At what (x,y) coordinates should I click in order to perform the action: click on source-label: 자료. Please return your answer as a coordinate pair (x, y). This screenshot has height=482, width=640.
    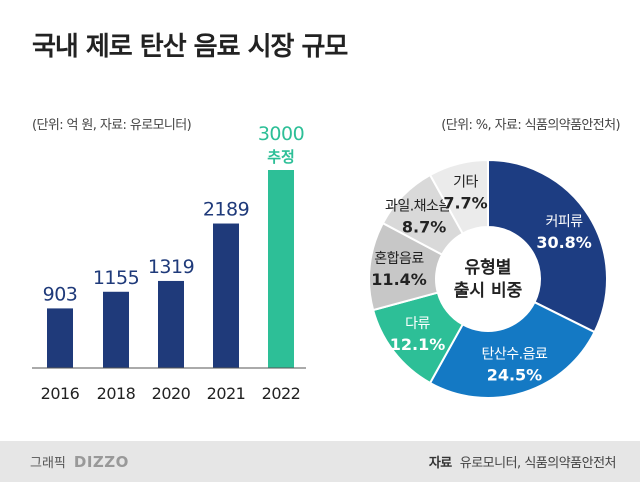
    Looking at the image, I should click on (440, 463).